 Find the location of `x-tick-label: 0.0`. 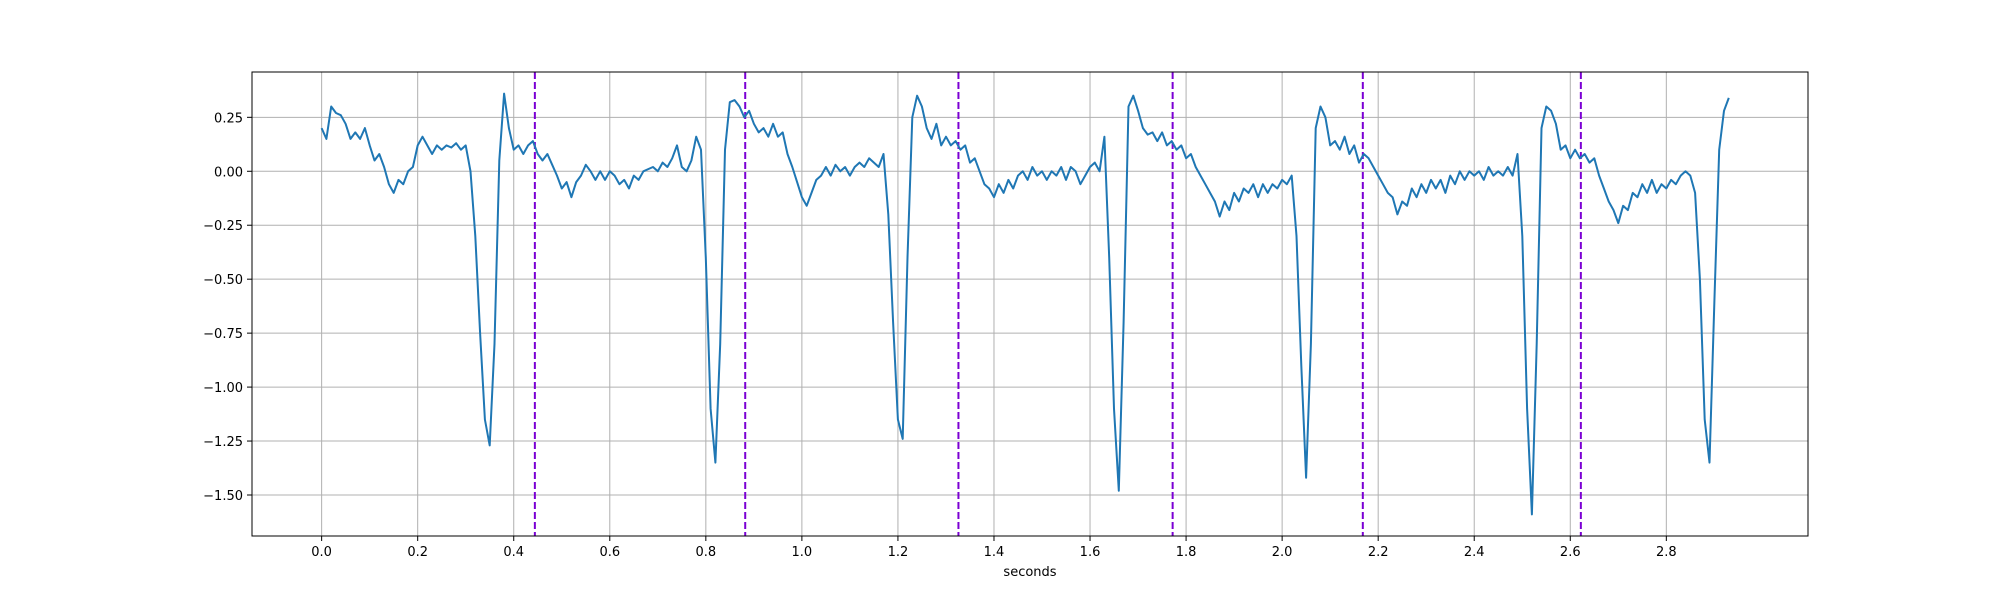

x-tick-label: 0.0 is located at coordinates (321, 552).